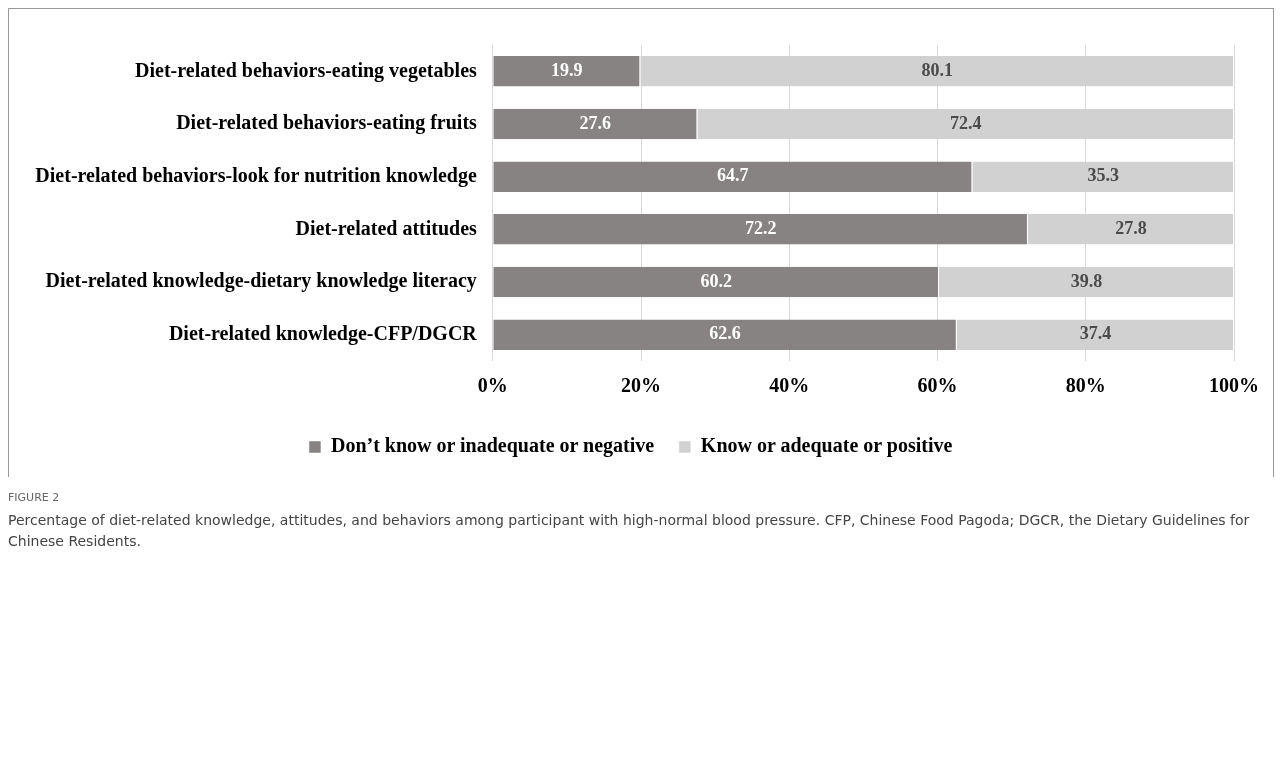 The width and height of the screenshot is (1282, 783). I want to click on data-label: 72.4, so click(965, 122).